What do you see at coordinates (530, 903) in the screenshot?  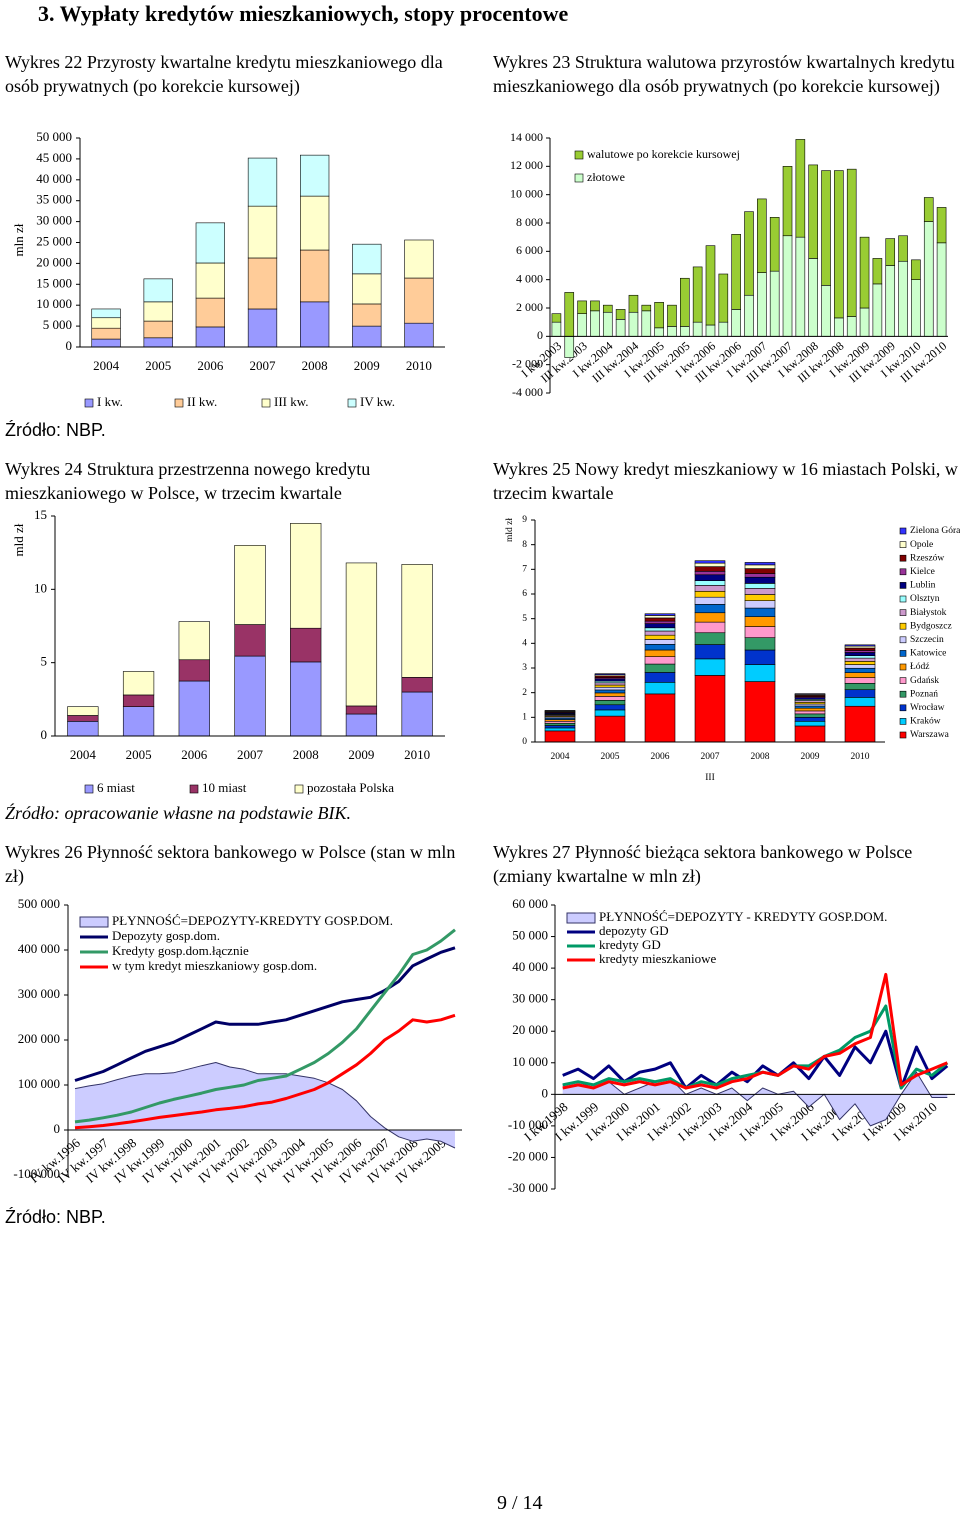 I see `y-tick-label: 60 000` at bounding box center [530, 903].